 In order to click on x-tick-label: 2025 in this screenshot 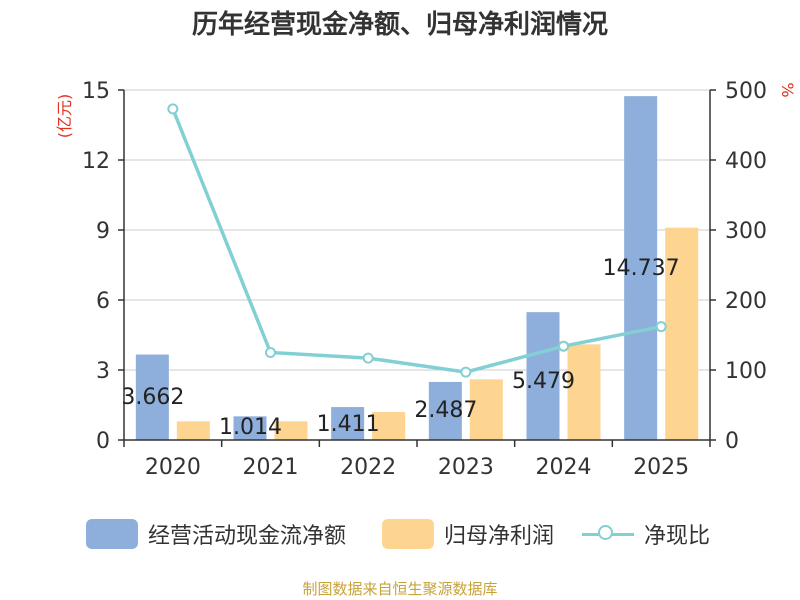, I will do `click(661, 467)`.